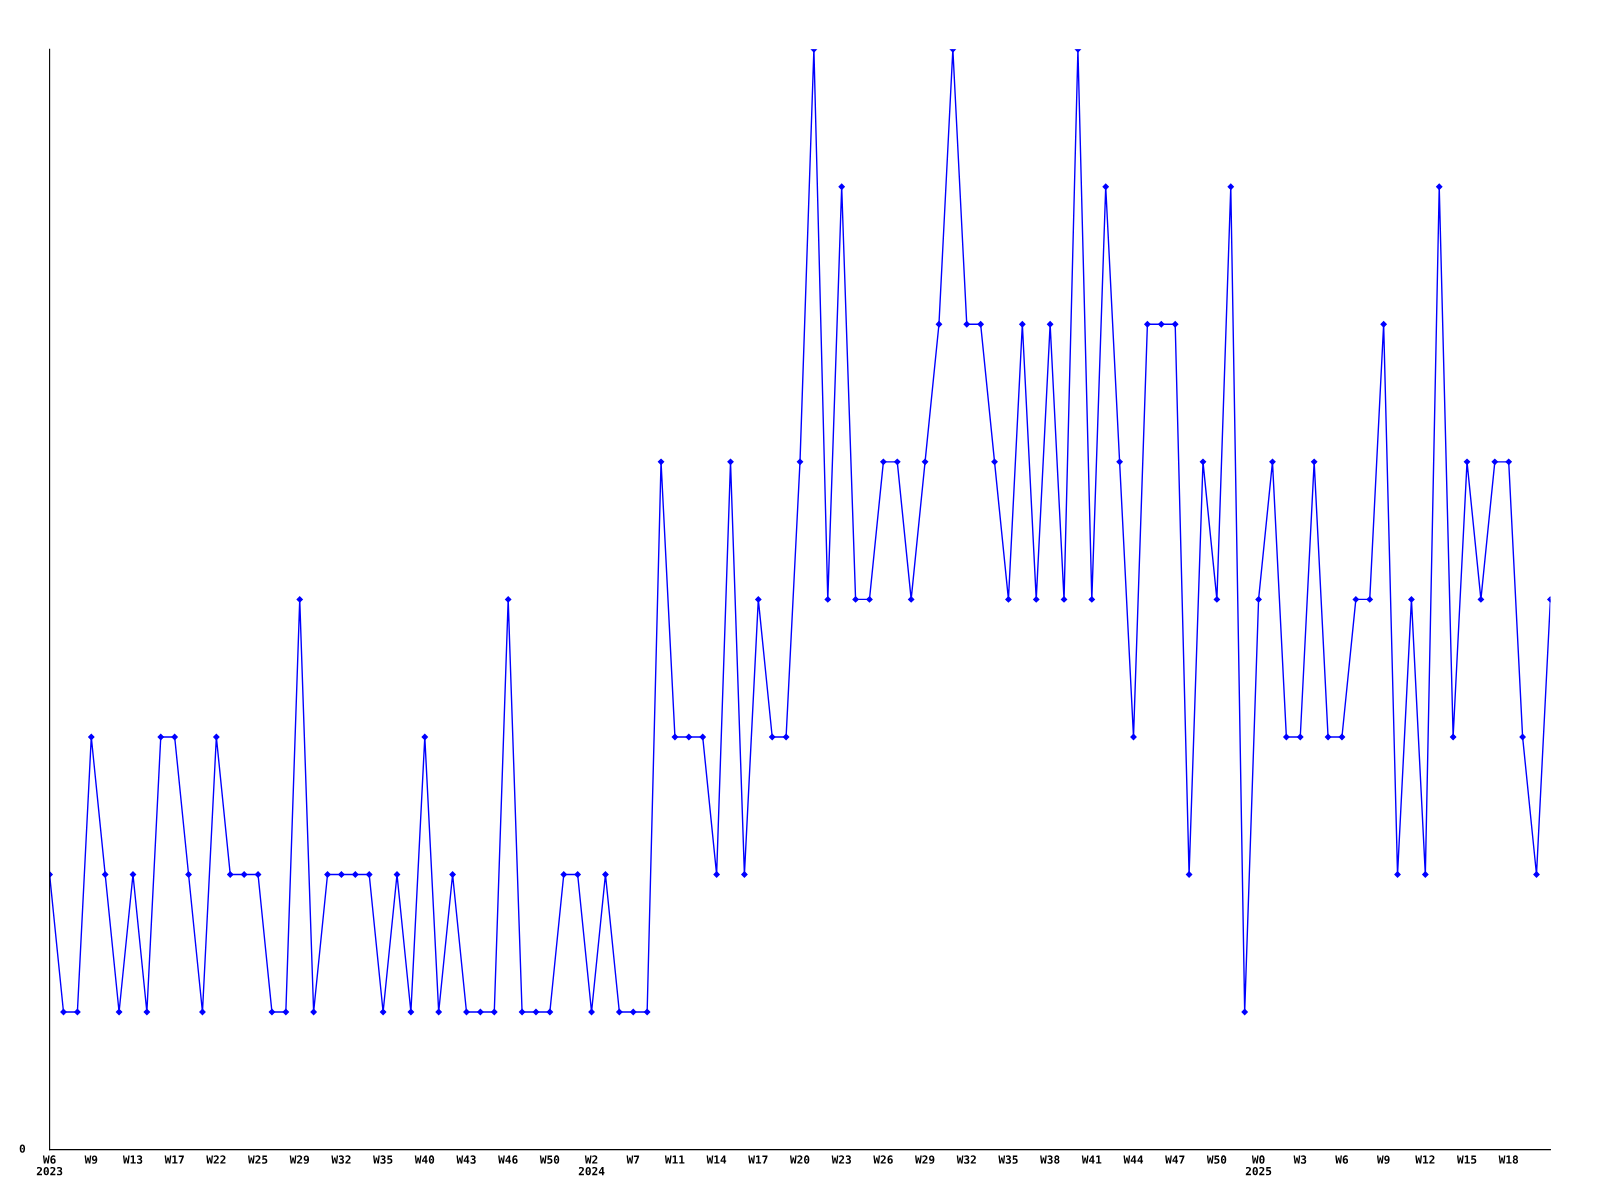 The width and height of the screenshot is (1600, 1200). What do you see at coordinates (591, 1165) in the screenshot?
I see `x-tick-label: W2 2024` at bounding box center [591, 1165].